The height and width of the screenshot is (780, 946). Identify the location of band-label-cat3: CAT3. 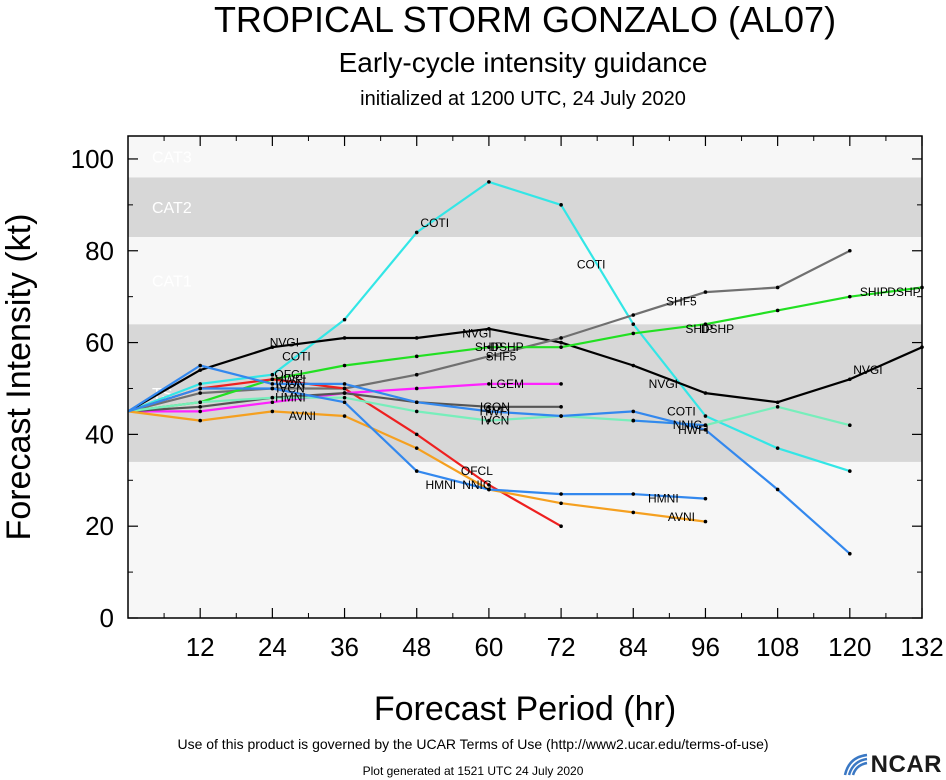
(172, 158).